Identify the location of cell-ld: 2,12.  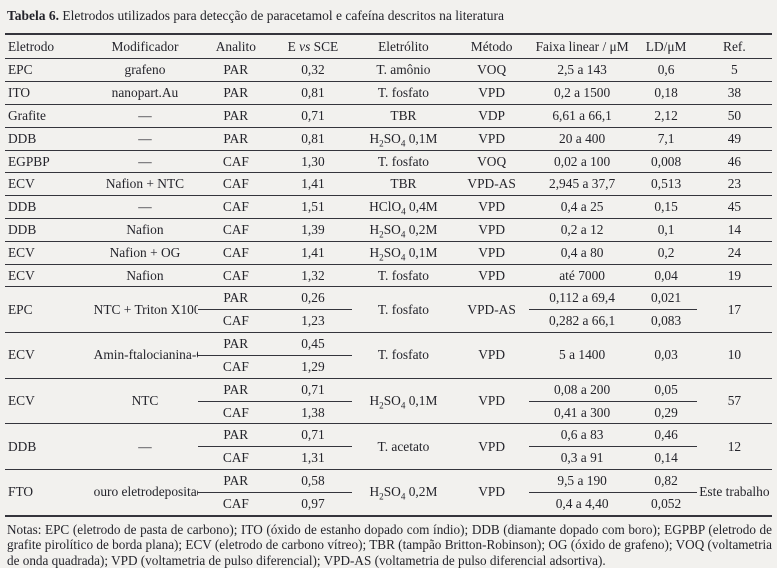
(666, 115).